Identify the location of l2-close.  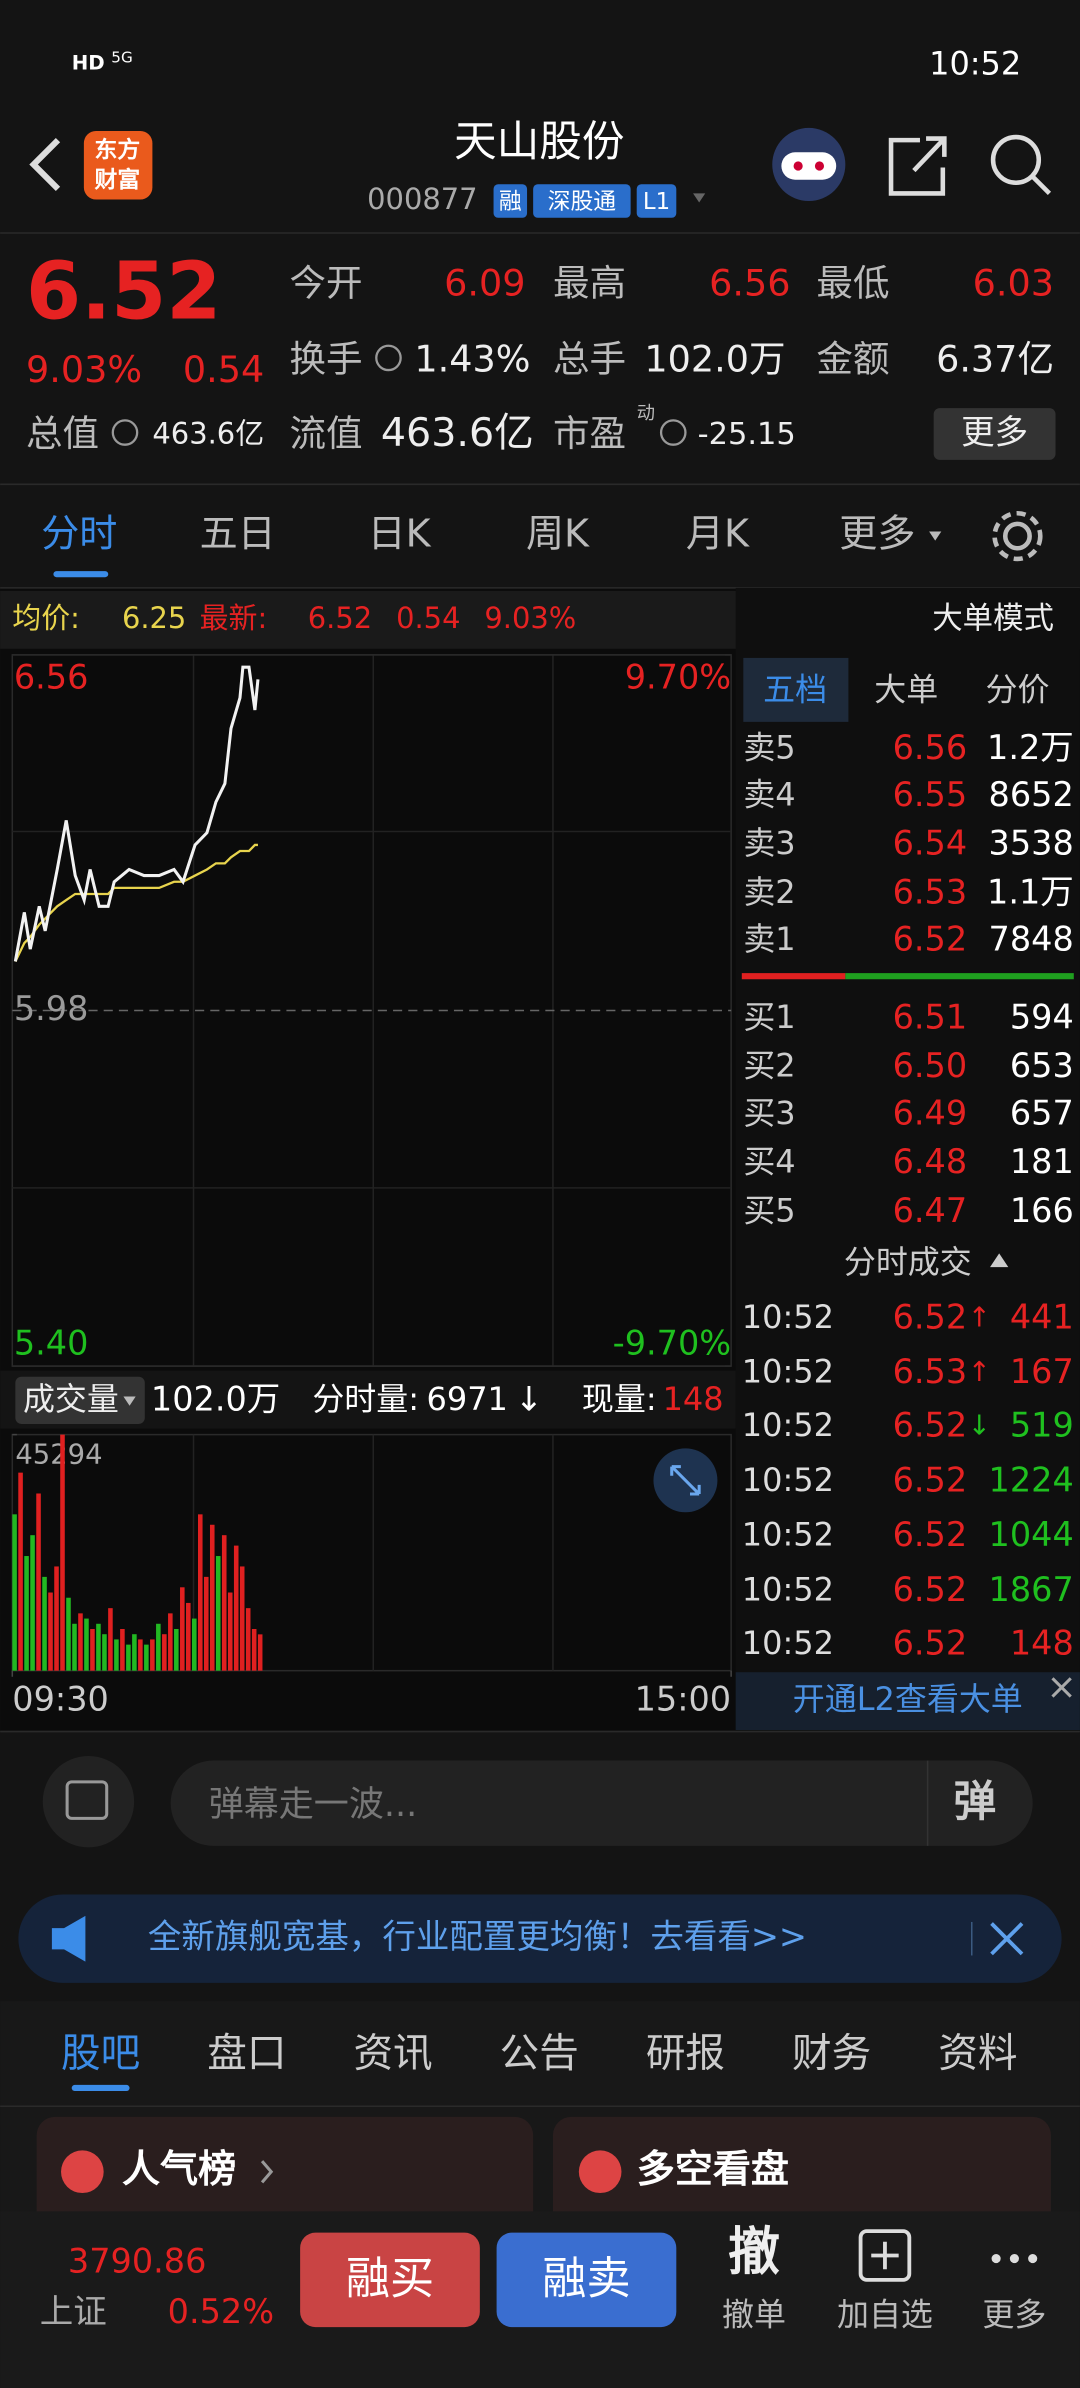
(1061, 1687).